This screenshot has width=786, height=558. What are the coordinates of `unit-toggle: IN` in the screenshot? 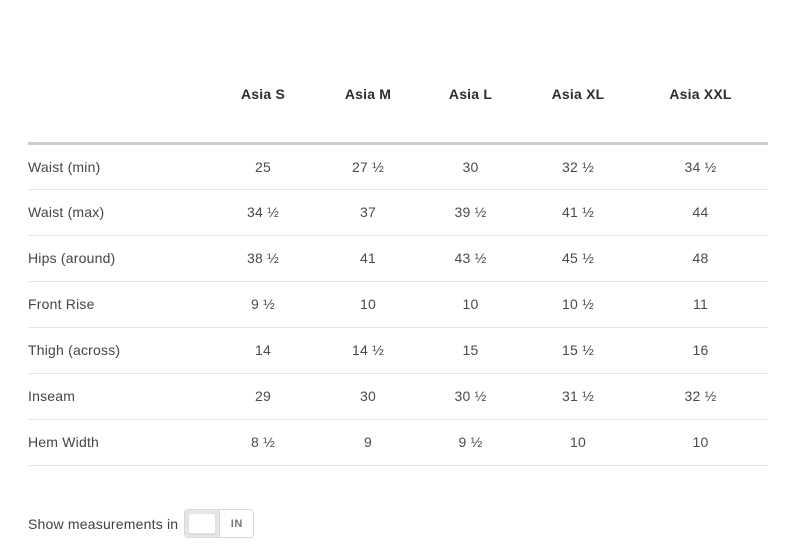 It's located at (219, 523).